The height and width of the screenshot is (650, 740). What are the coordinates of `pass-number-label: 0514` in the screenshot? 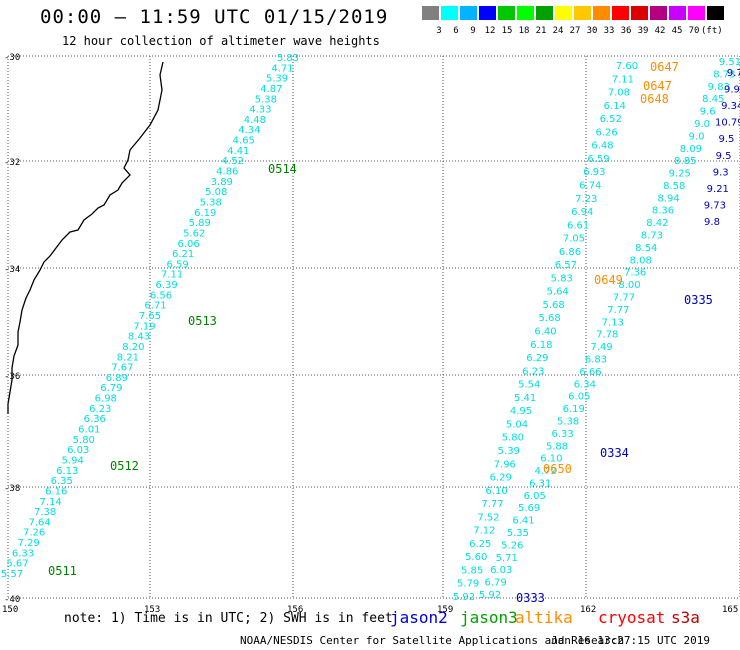 It's located at (282, 169).